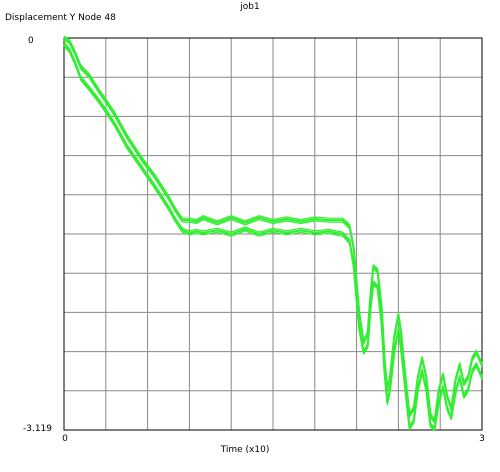 Image resolution: width=500 pixels, height=472 pixels. Describe the element at coordinates (482, 439) in the screenshot. I see `x-tick-label-right: 3` at that location.